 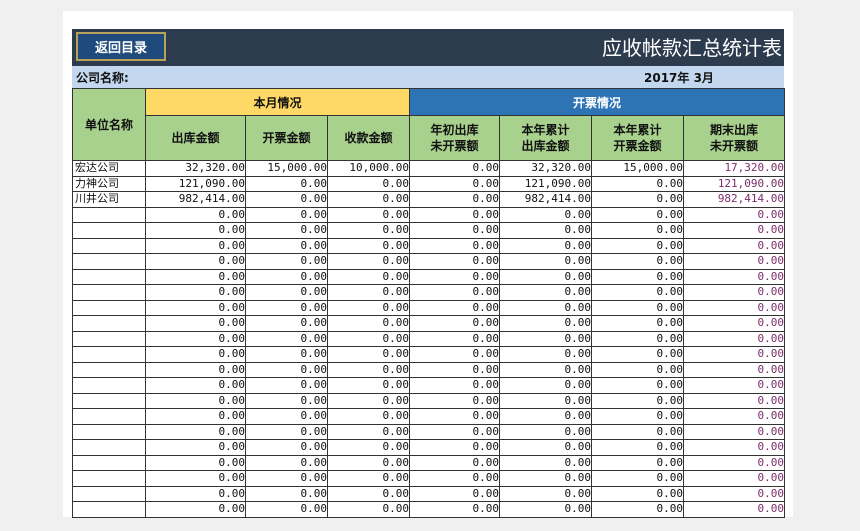 What do you see at coordinates (368, 168) in the screenshot?
I see `amount-cell: 10,000.00` at bounding box center [368, 168].